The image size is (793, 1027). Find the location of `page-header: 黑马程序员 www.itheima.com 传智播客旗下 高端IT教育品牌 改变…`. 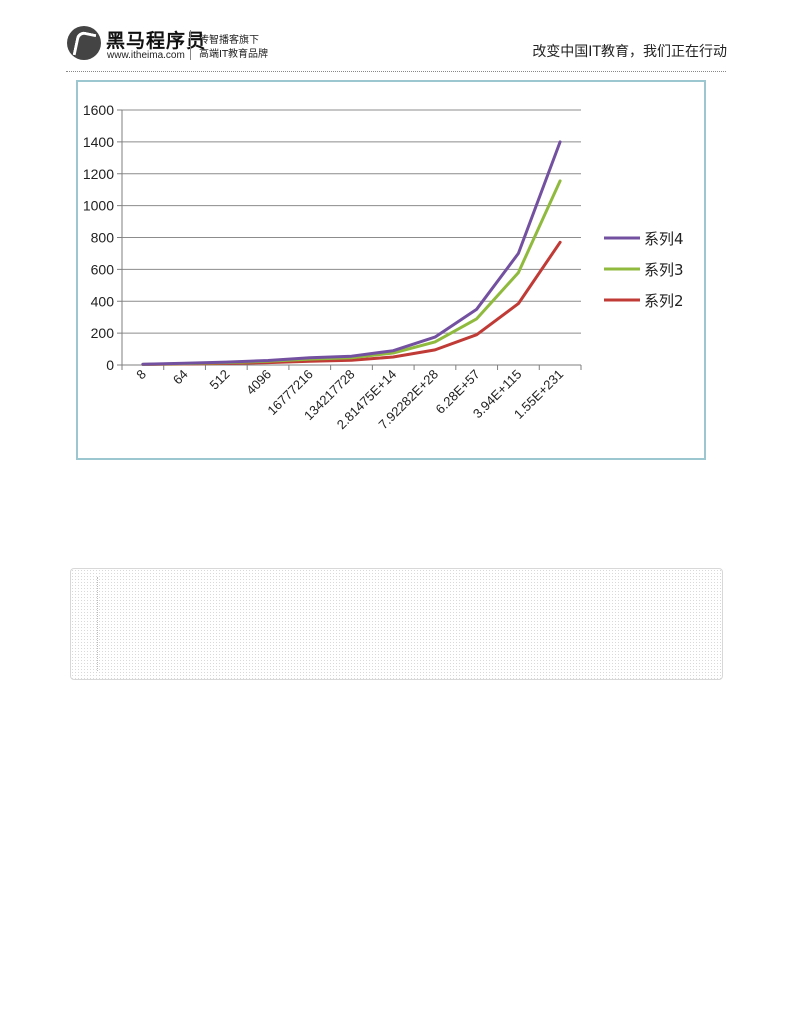

page-header: 黑马程序员 www.itheima.com 传智播客旗下 高端IT教育品牌 改变… is located at coordinates (396, 36).